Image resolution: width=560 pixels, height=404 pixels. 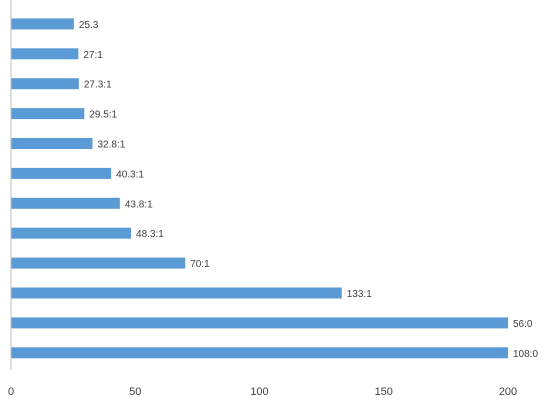 What do you see at coordinates (98, 85) in the screenshot?
I see `bar-data-label: 27.3:1` at bounding box center [98, 85].